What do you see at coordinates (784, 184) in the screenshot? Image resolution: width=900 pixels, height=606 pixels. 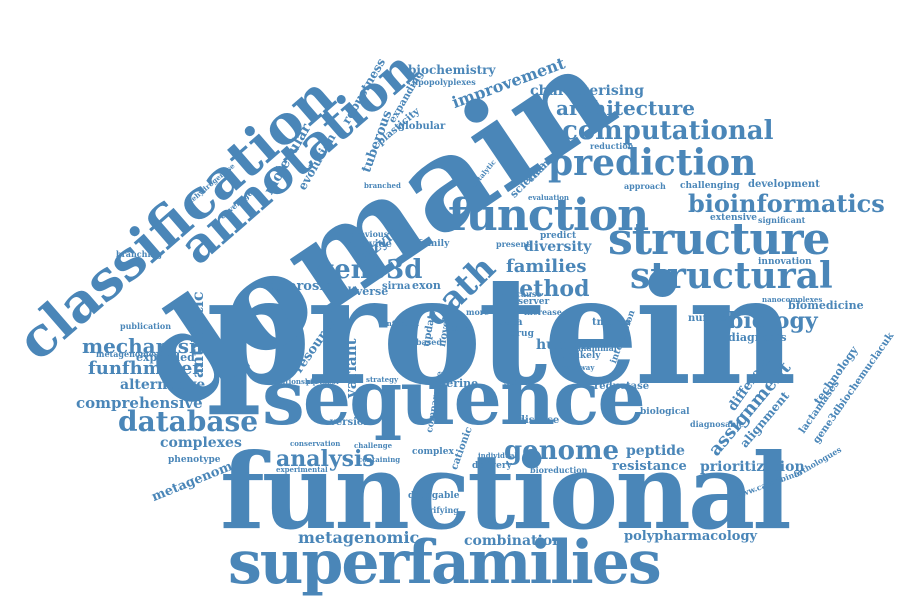 I see `word-development: development` at bounding box center [784, 184].